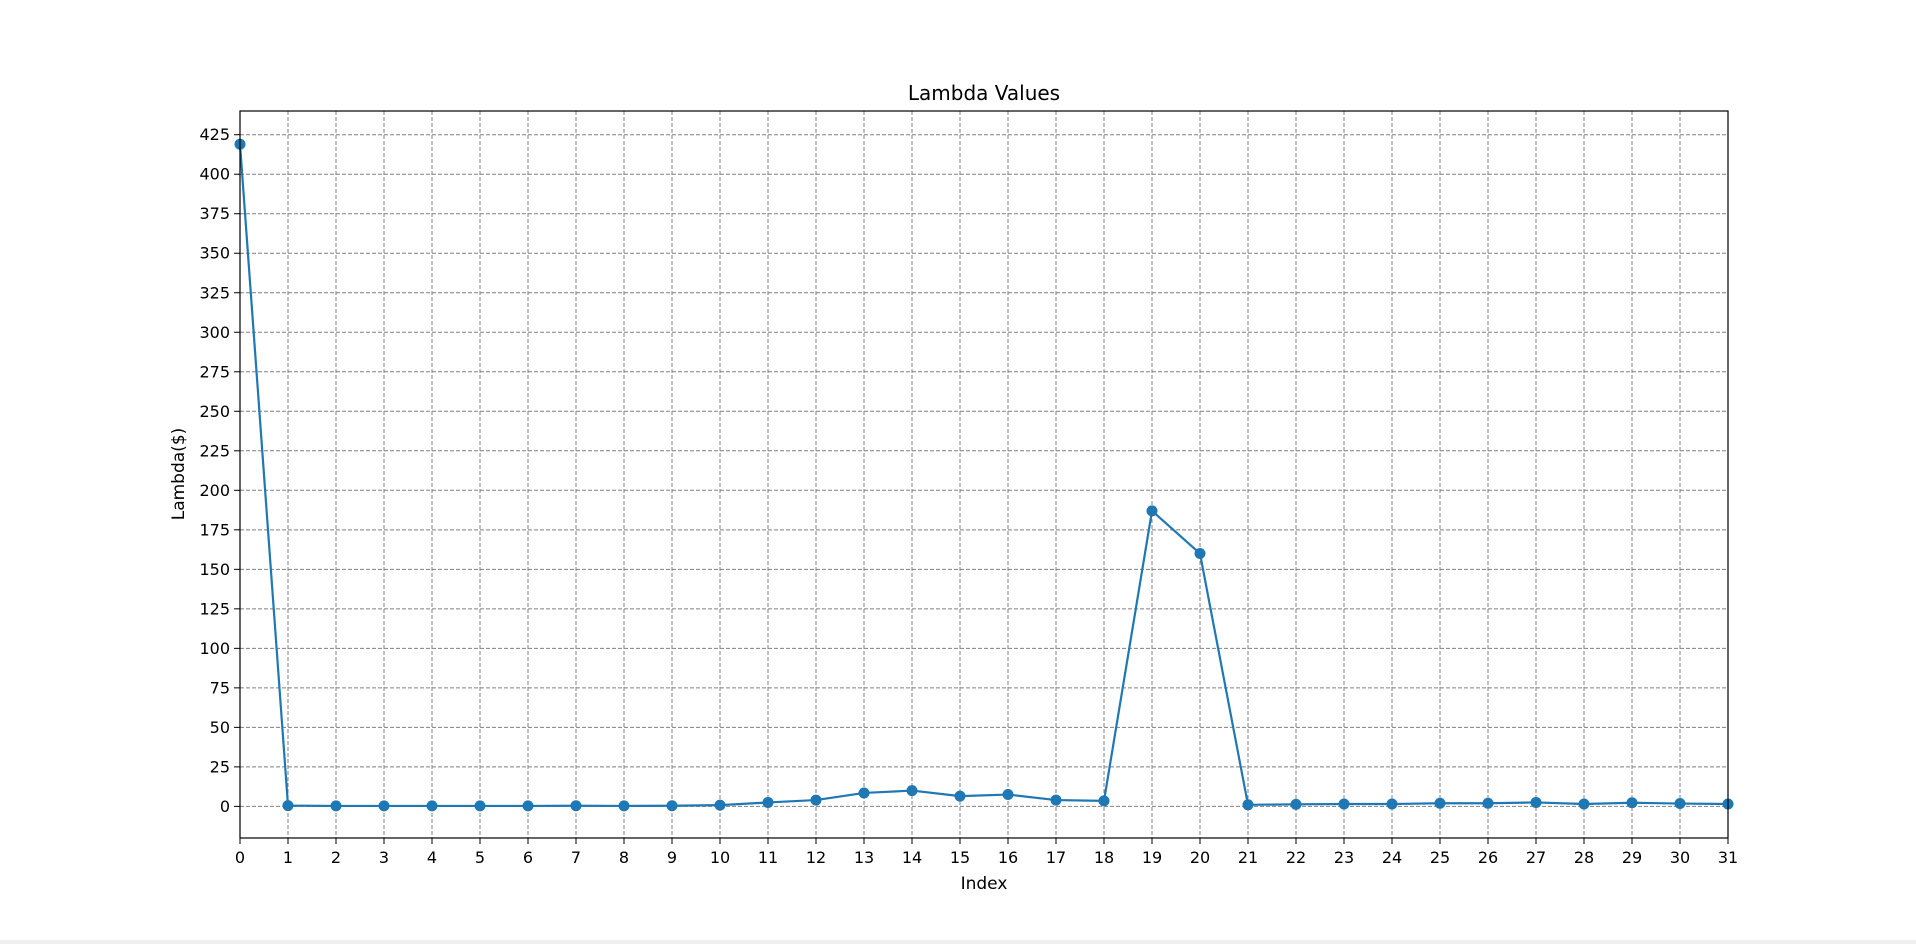 The height and width of the screenshot is (949, 1916). Describe the element at coordinates (1008, 857) in the screenshot. I see `x-tick-label-16: 16` at that location.